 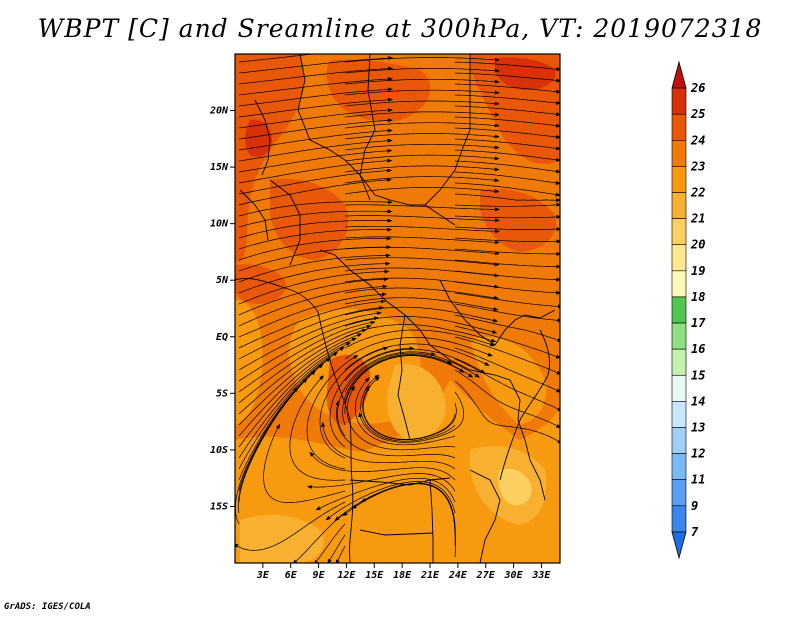 I want to click on lat-label: 10N, so click(x=219, y=224).